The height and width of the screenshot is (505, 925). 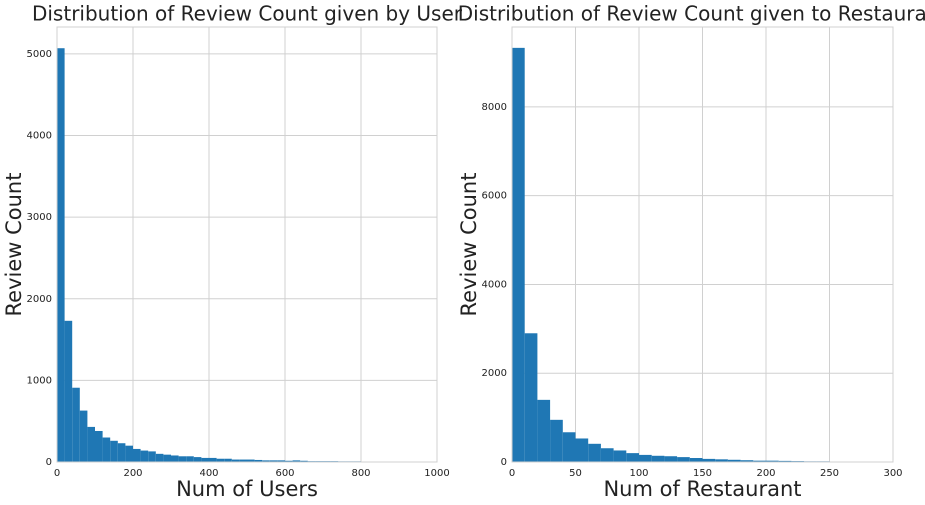 What do you see at coordinates (702, 489) in the screenshot?
I see `x-axis-label: Num of Restaurant` at bounding box center [702, 489].